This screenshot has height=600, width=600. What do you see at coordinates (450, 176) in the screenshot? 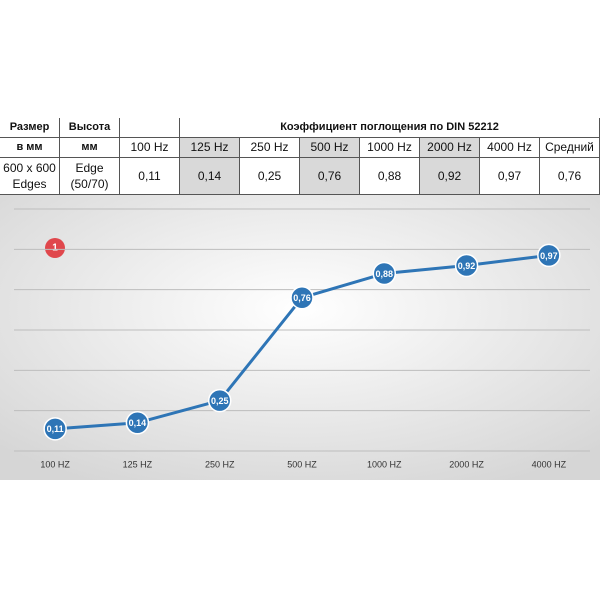
I see `data-cell: 0,92` at bounding box center [450, 176].